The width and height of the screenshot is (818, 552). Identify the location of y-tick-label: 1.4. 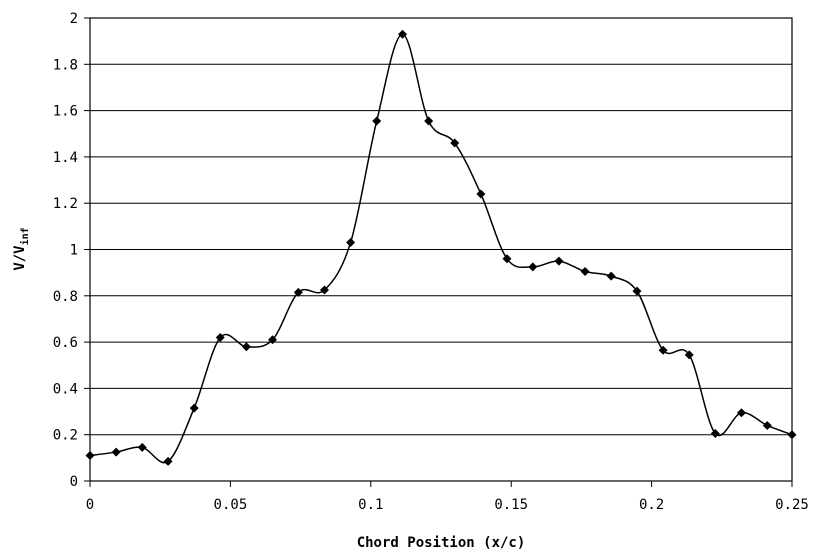
(65, 158).